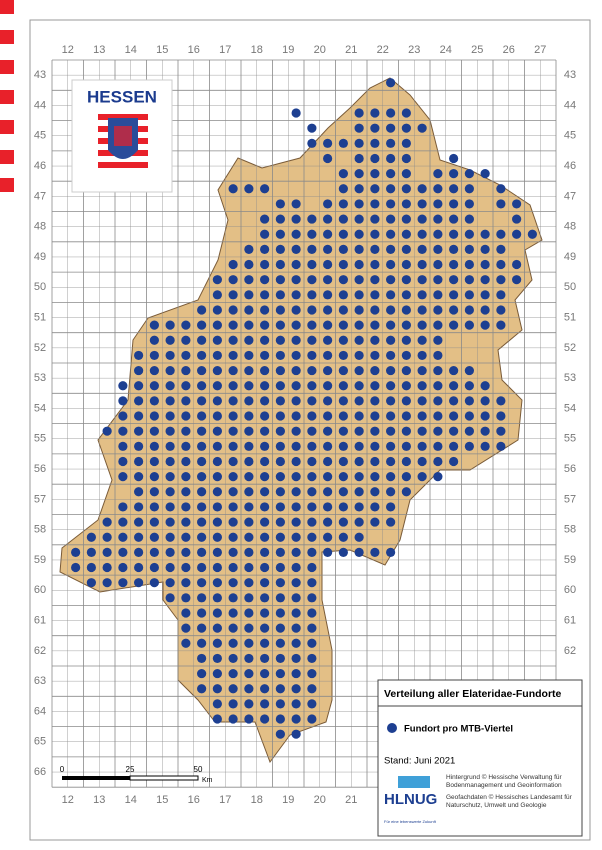 The image size is (602, 850). What do you see at coordinates (257, 50) in the screenshot?
I see `column-label: 18` at bounding box center [257, 50].